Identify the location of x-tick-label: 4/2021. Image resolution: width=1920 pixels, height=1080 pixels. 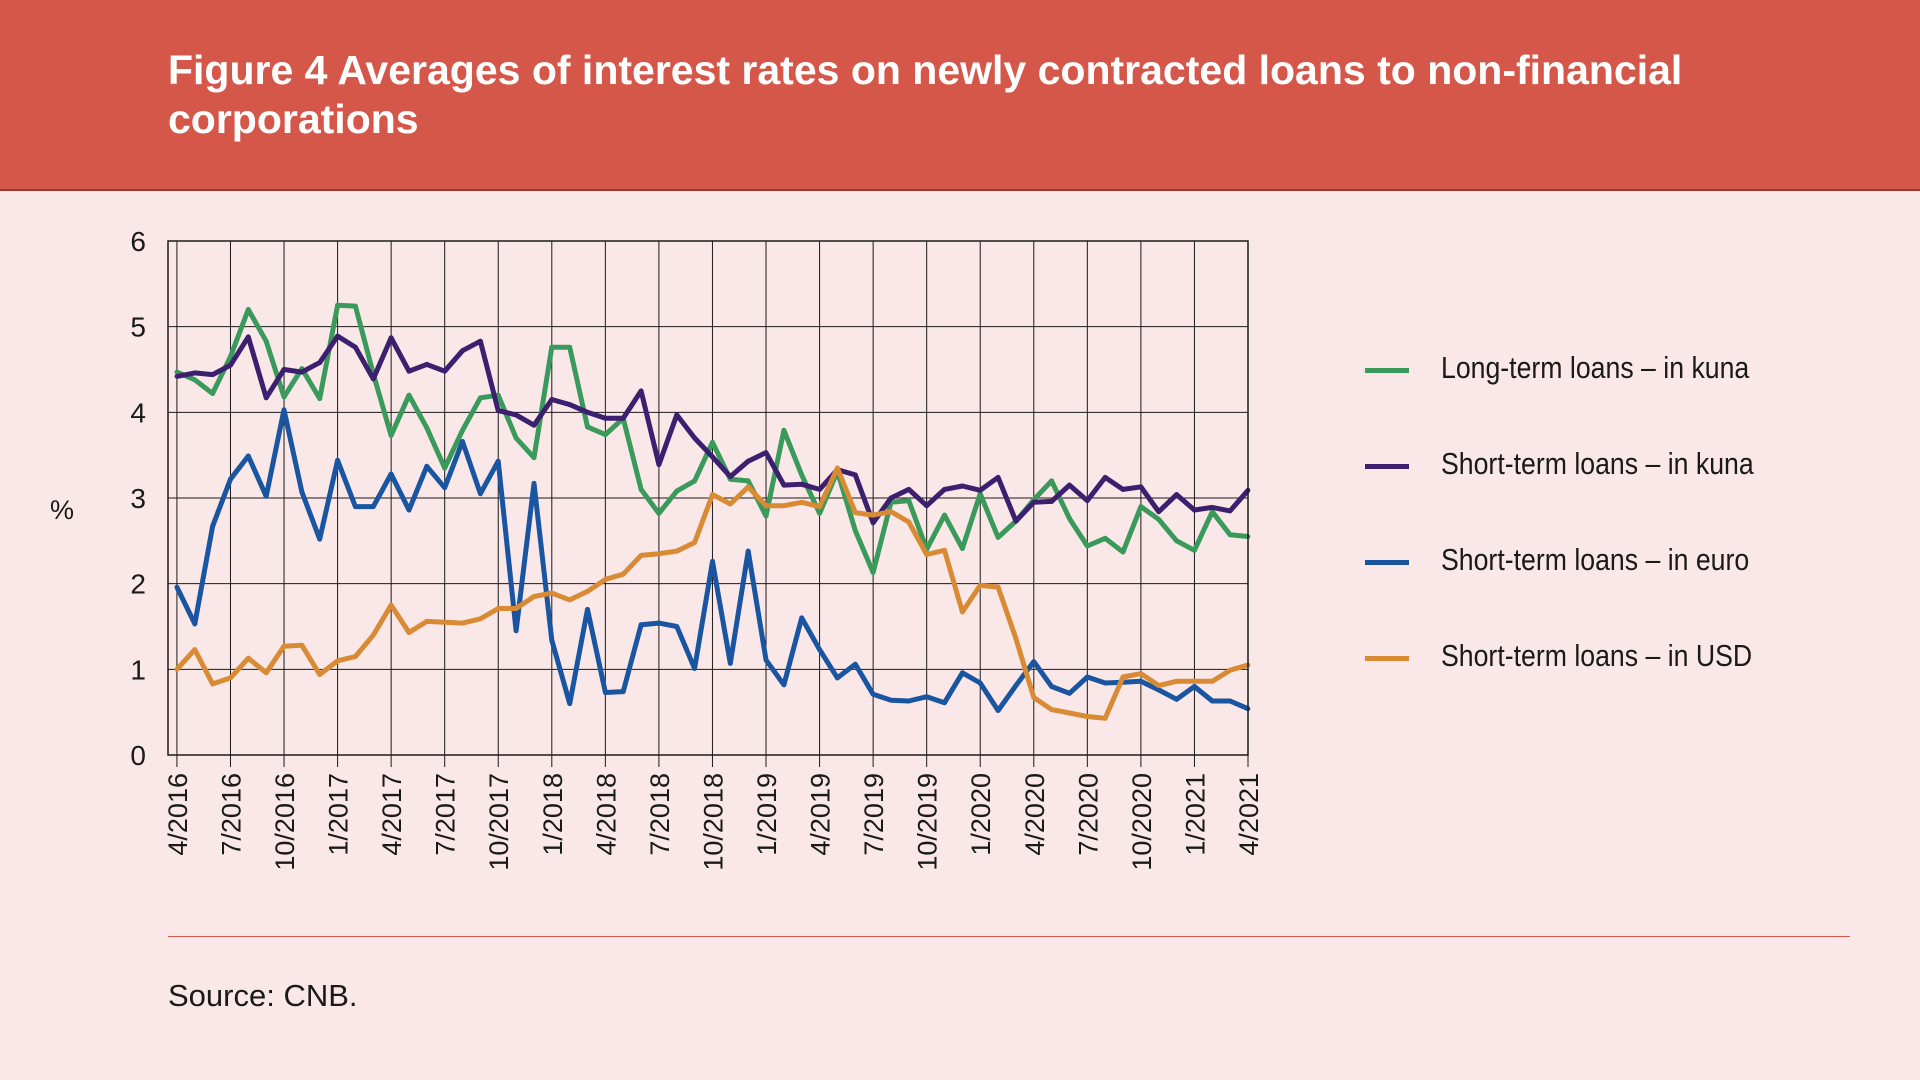
(1249, 814).